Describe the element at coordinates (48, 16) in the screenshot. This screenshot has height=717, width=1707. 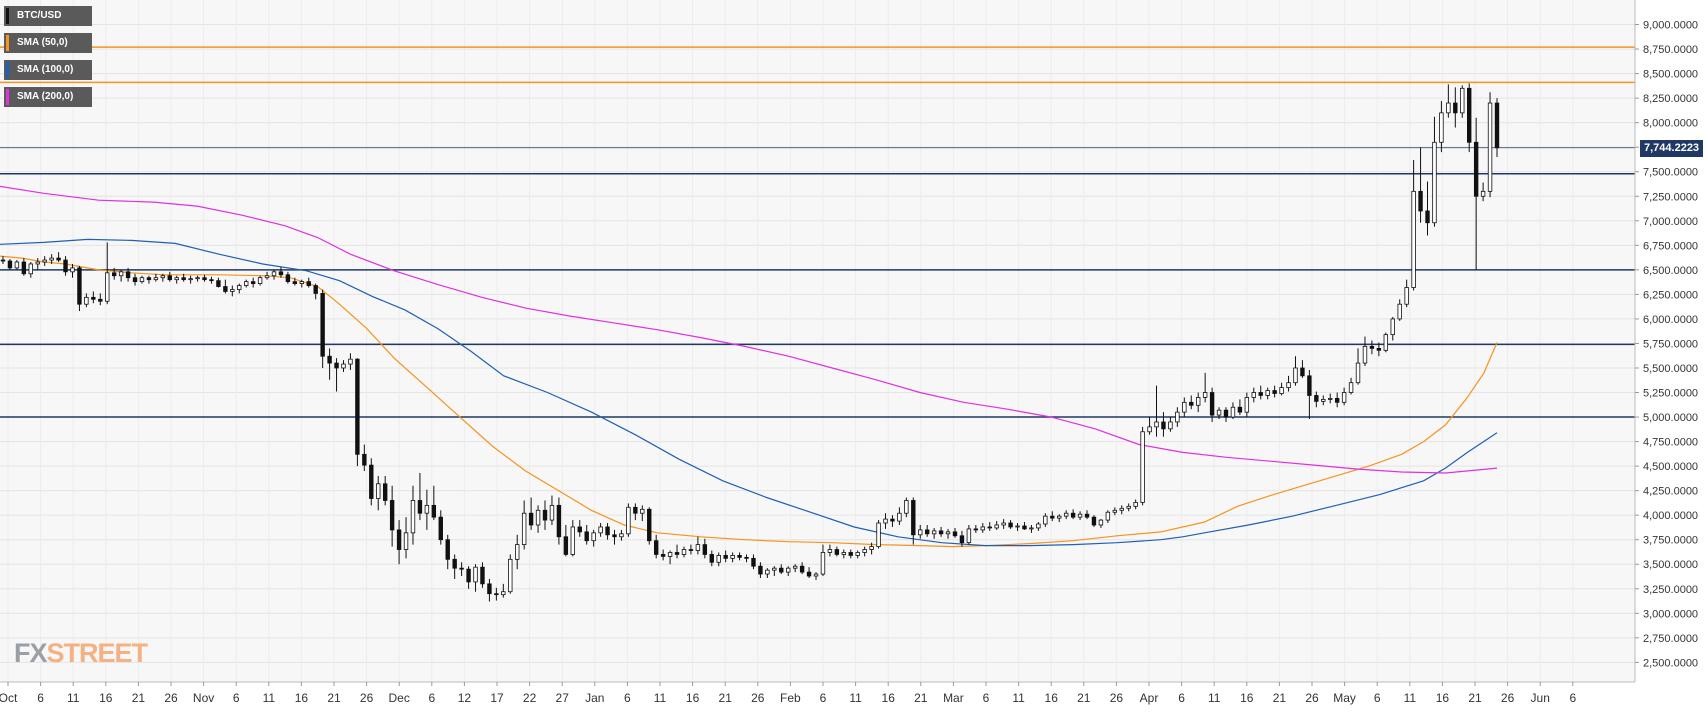
I see `legend-item-btcusd: BTC/USD` at that location.